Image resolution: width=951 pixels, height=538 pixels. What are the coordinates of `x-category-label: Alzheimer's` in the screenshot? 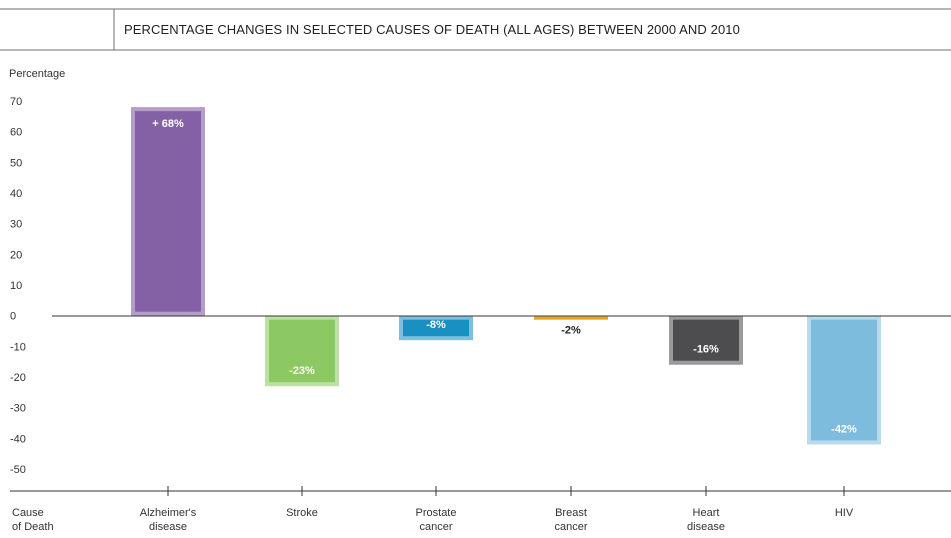 It's located at (168, 513).